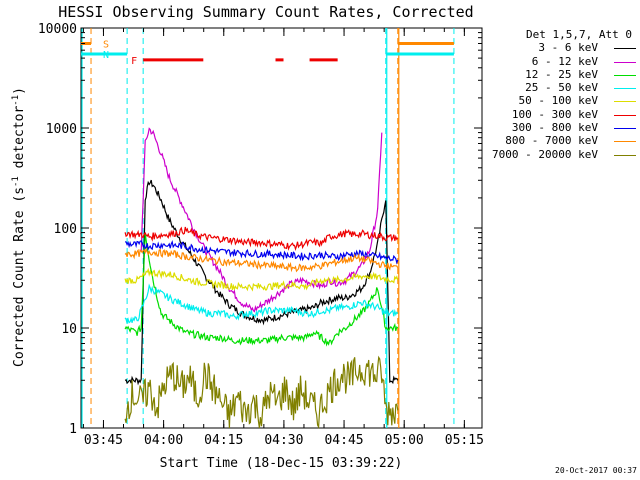  Describe the element at coordinates (554, 128) in the screenshot. I see `legend-label: 300 - 800 keV` at that location.